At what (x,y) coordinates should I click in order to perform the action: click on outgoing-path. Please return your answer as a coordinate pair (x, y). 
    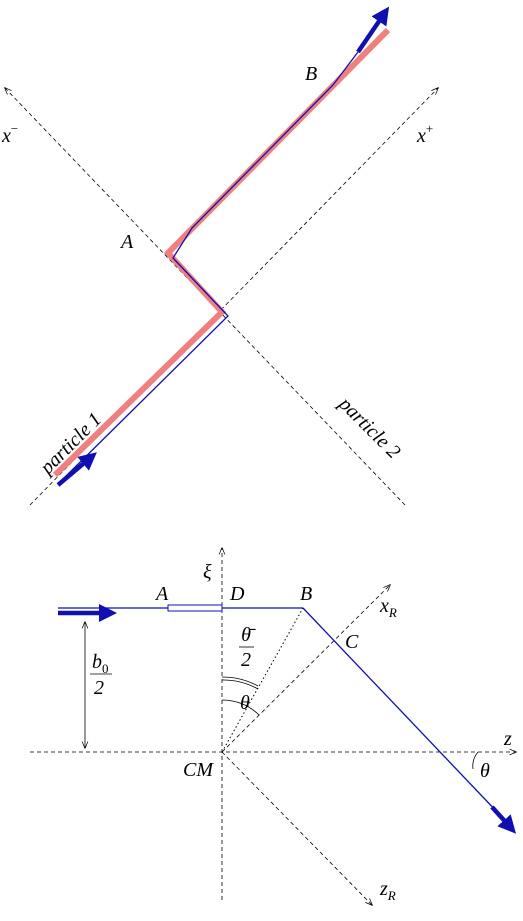
    Looking at the image, I should click on (401, 711).